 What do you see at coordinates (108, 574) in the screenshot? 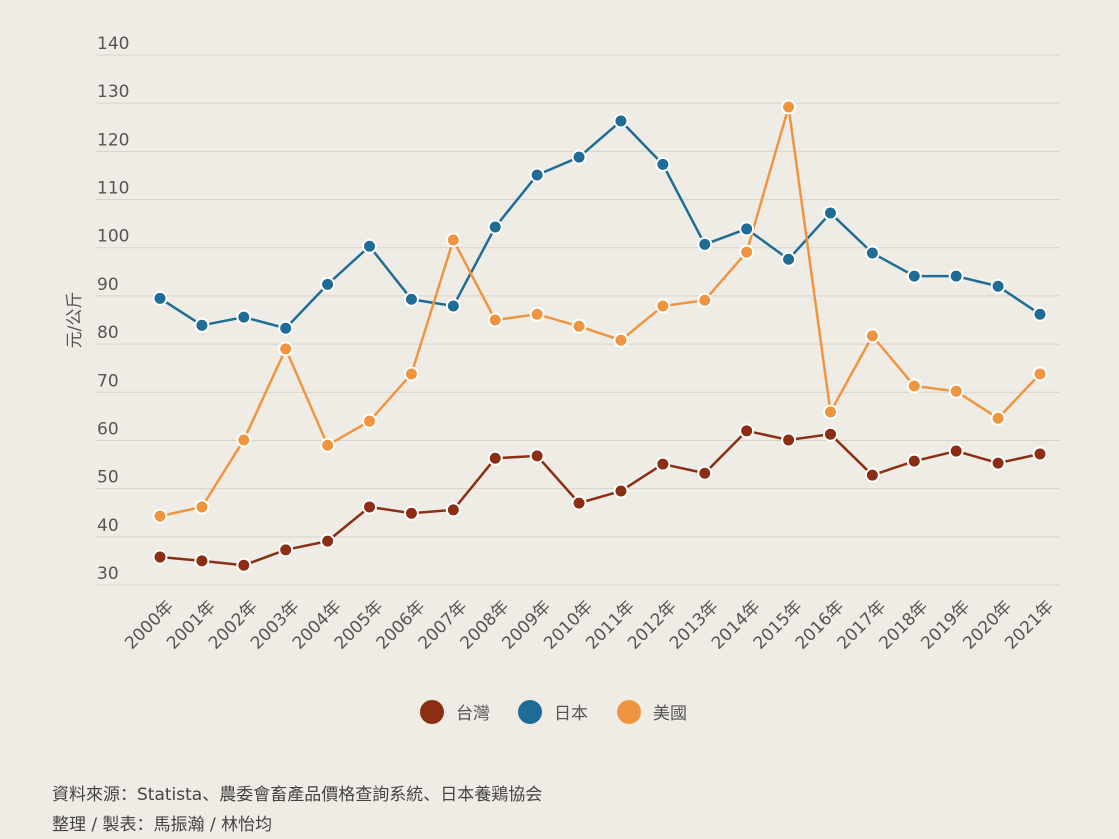
I see `y-tick-label: 30` at bounding box center [108, 574].